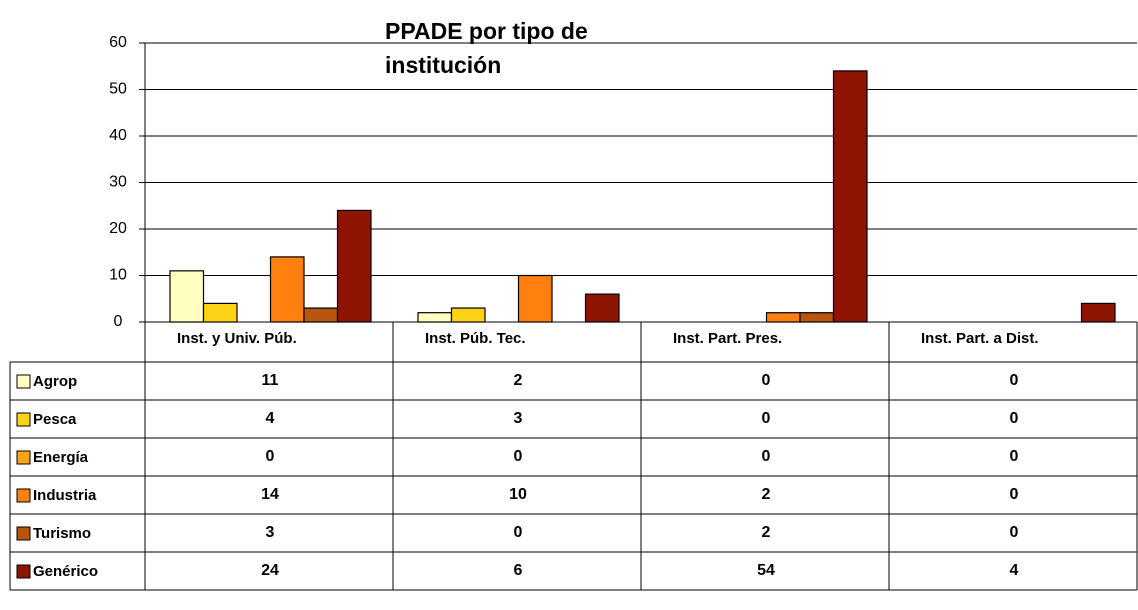 The height and width of the screenshot is (610, 1138). What do you see at coordinates (518, 570) in the screenshot?
I see `table-value: 6` at bounding box center [518, 570].